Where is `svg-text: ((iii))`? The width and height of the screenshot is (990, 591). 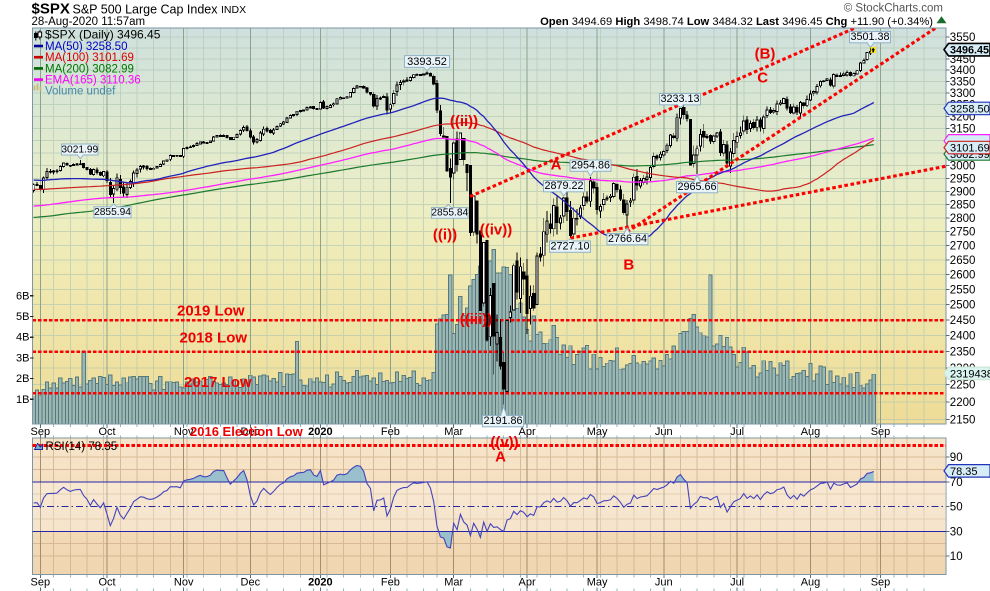 svg-text: ((iii)) is located at coordinates (476, 319).